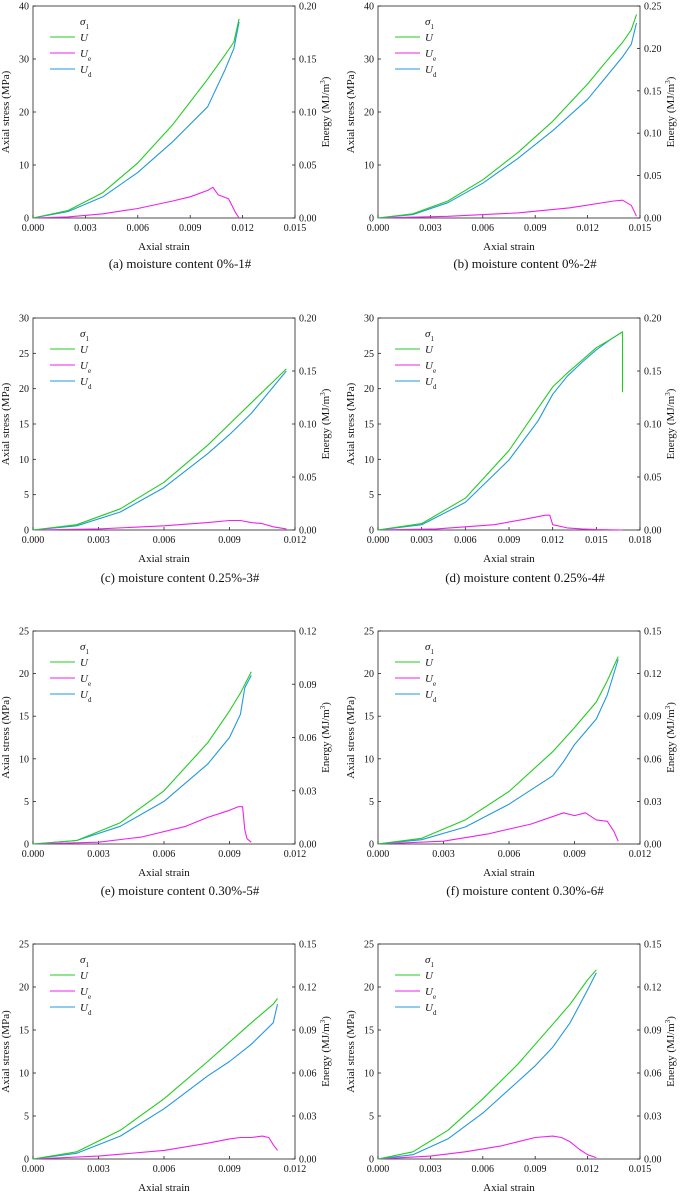  I want to click on x-tick-label: 0.018, so click(640, 540).